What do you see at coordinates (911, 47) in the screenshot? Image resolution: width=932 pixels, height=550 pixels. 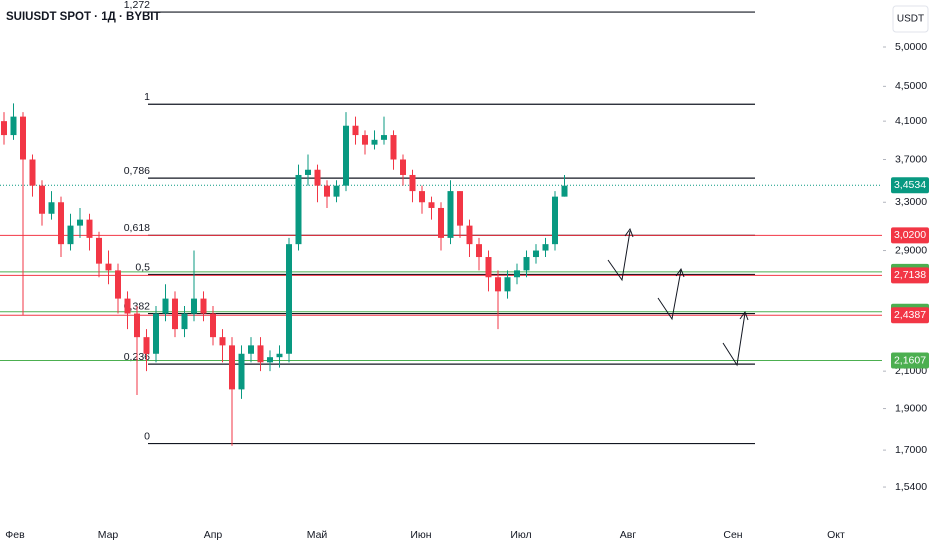 I see `y-tick-label: 5,0000` at bounding box center [911, 47].